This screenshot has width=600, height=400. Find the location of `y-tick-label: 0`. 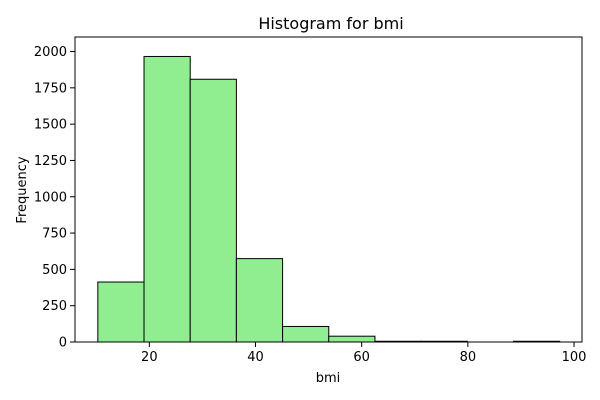

y-tick-label: 0 is located at coordinates (63, 343).